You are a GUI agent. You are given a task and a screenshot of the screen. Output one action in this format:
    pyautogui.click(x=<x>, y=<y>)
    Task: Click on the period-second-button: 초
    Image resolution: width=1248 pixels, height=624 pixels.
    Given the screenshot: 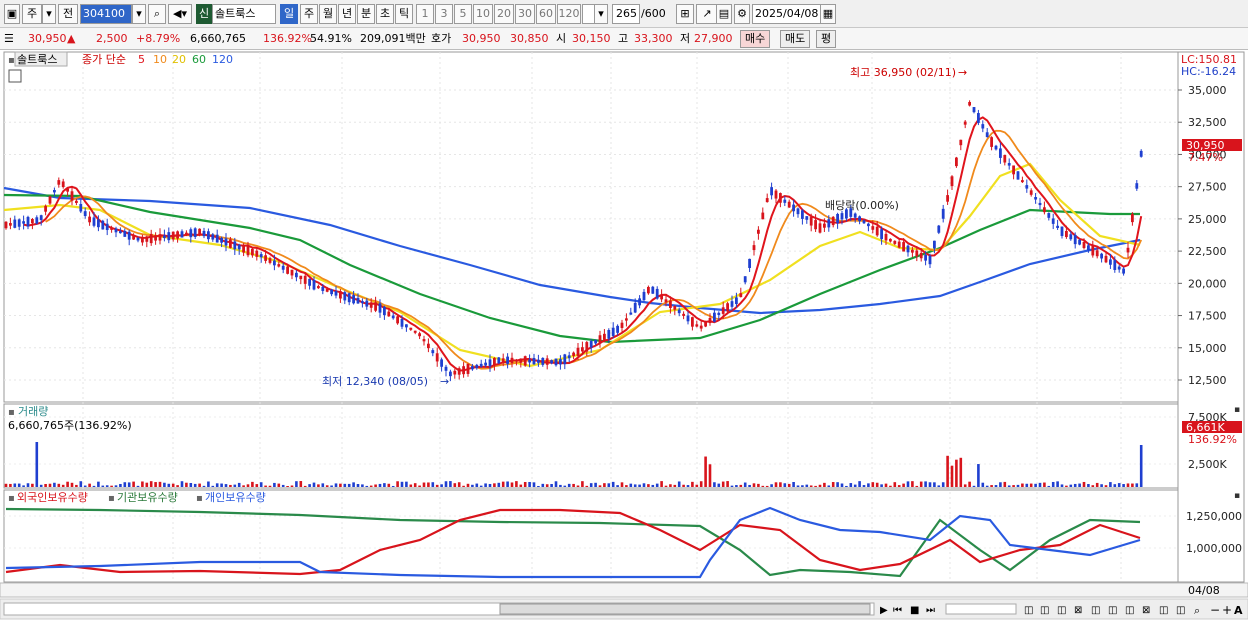 What is the action you would take?
    pyautogui.click(x=385, y=14)
    